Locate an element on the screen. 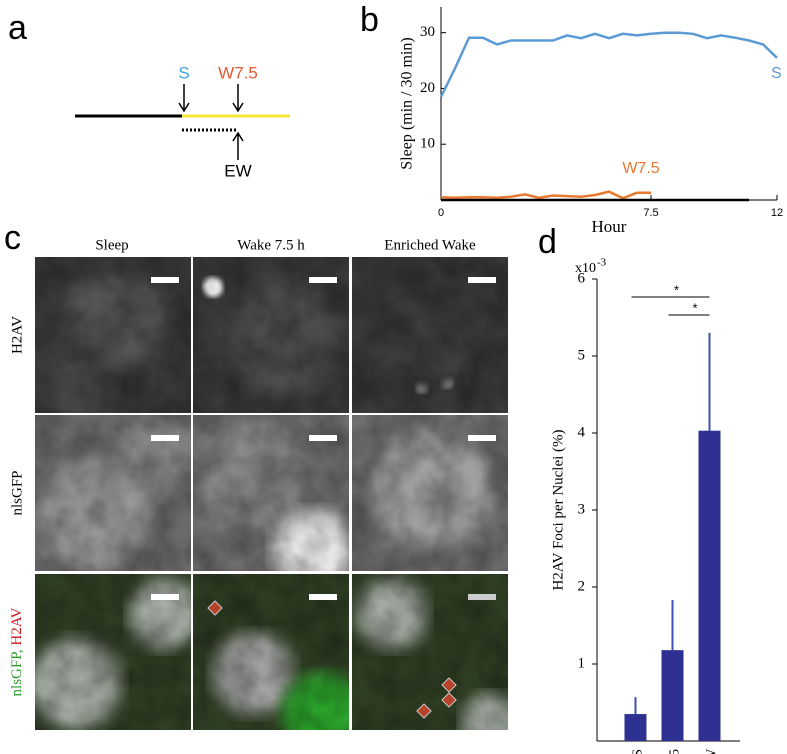  x-tick-label: 7.5 is located at coordinates (650, 213).